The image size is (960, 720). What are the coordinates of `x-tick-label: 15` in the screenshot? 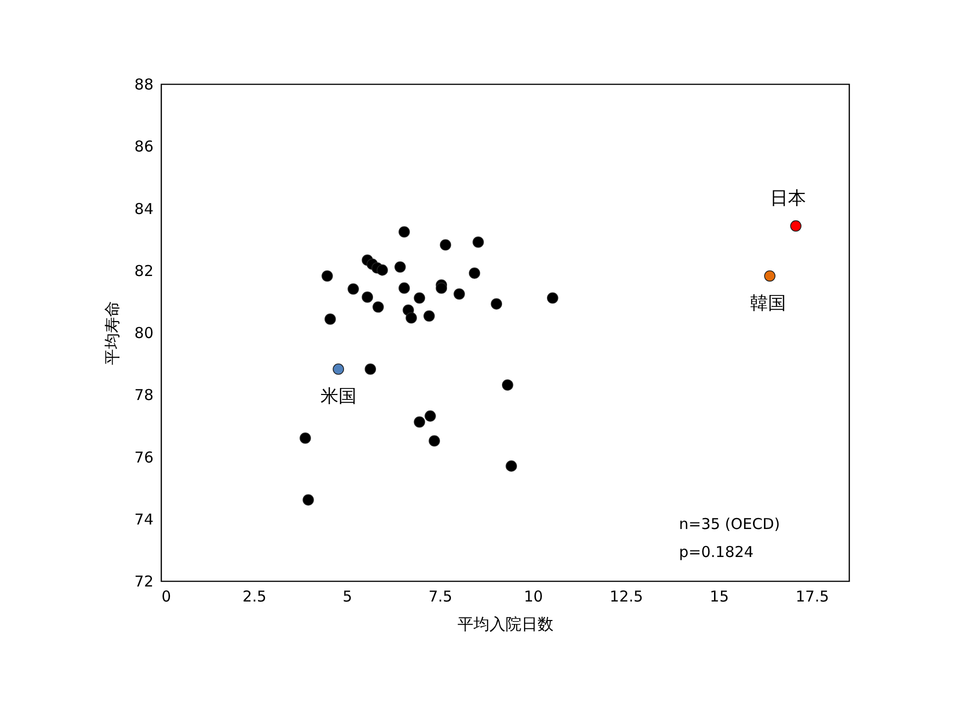 It's located at (719, 597).